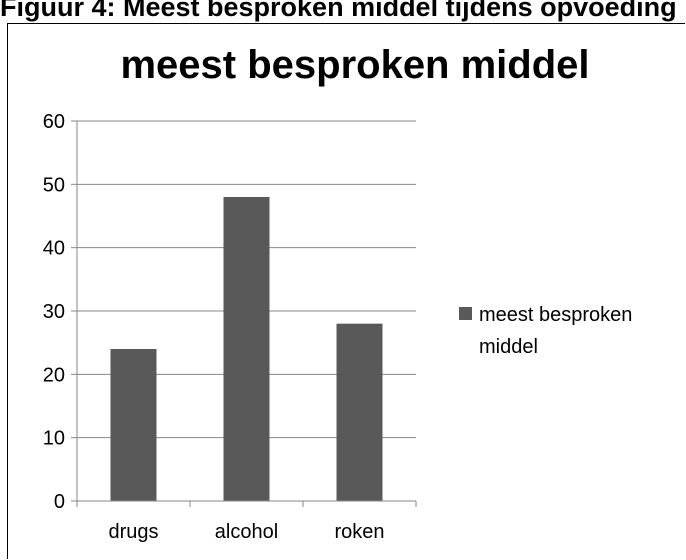 This screenshot has height=560, width=686. I want to click on bar-alcohol, so click(246, 349).